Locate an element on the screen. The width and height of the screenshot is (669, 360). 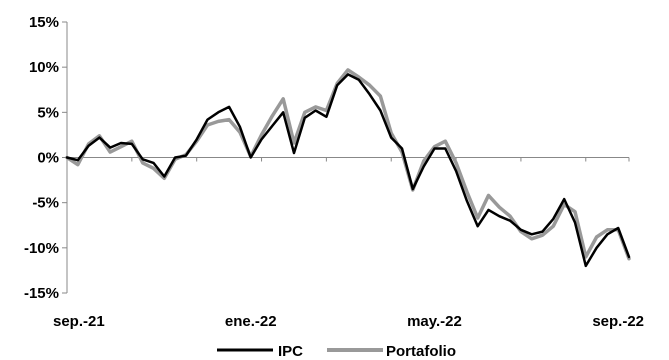
x-tick-label: ene.-22 is located at coordinates (251, 321).